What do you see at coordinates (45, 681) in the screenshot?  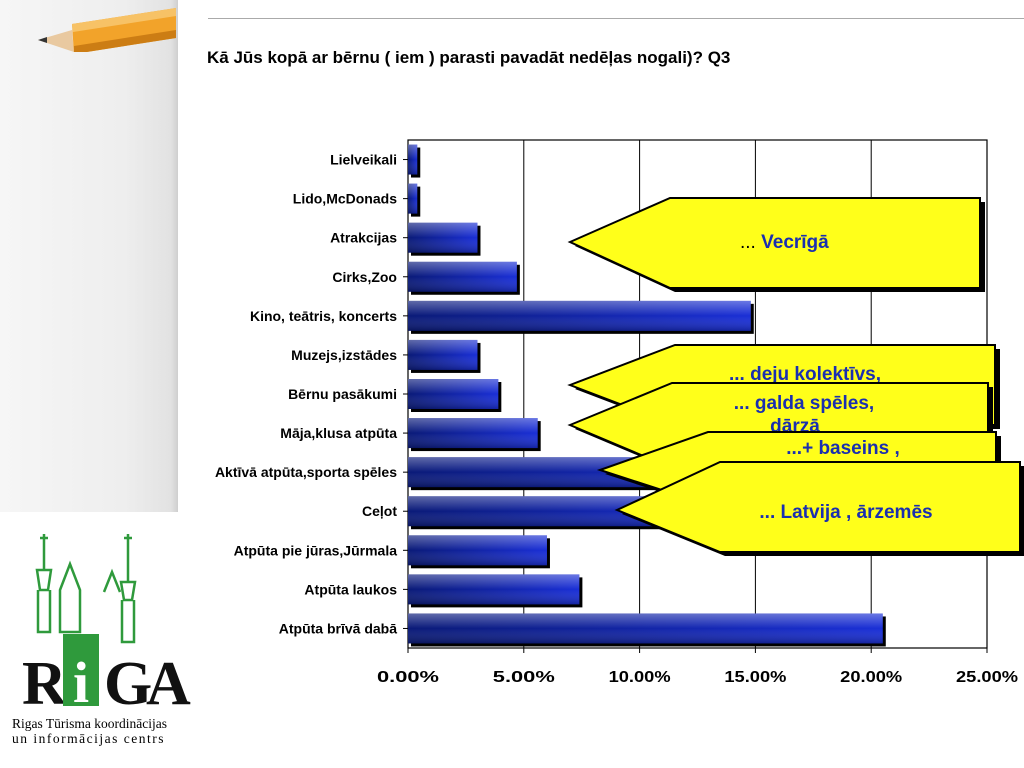 I see `logo-letter-r: R` at bounding box center [45, 681].